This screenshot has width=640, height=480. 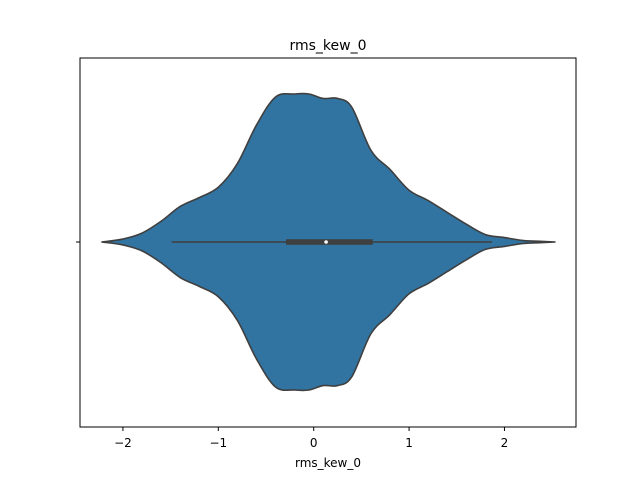 I want to click on x-tick-label: 0, so click(x=314, y=443).